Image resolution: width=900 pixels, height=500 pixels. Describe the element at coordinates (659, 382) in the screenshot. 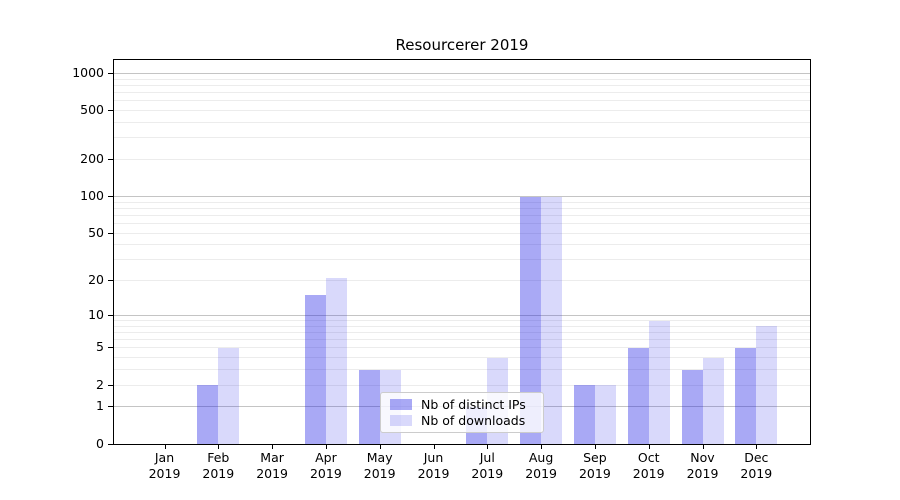

I see `bar-oct-downloads` at that location.